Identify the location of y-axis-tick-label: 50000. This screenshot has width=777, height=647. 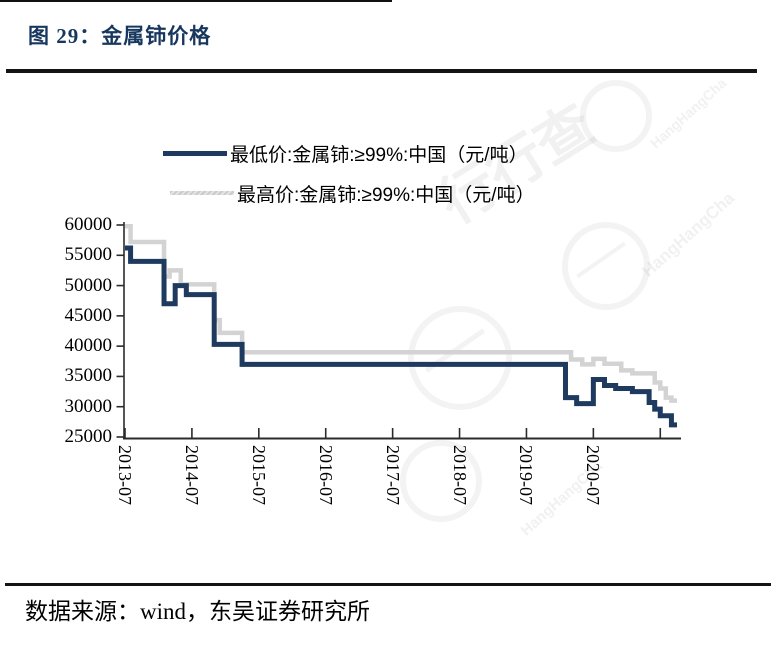
(88, 285).